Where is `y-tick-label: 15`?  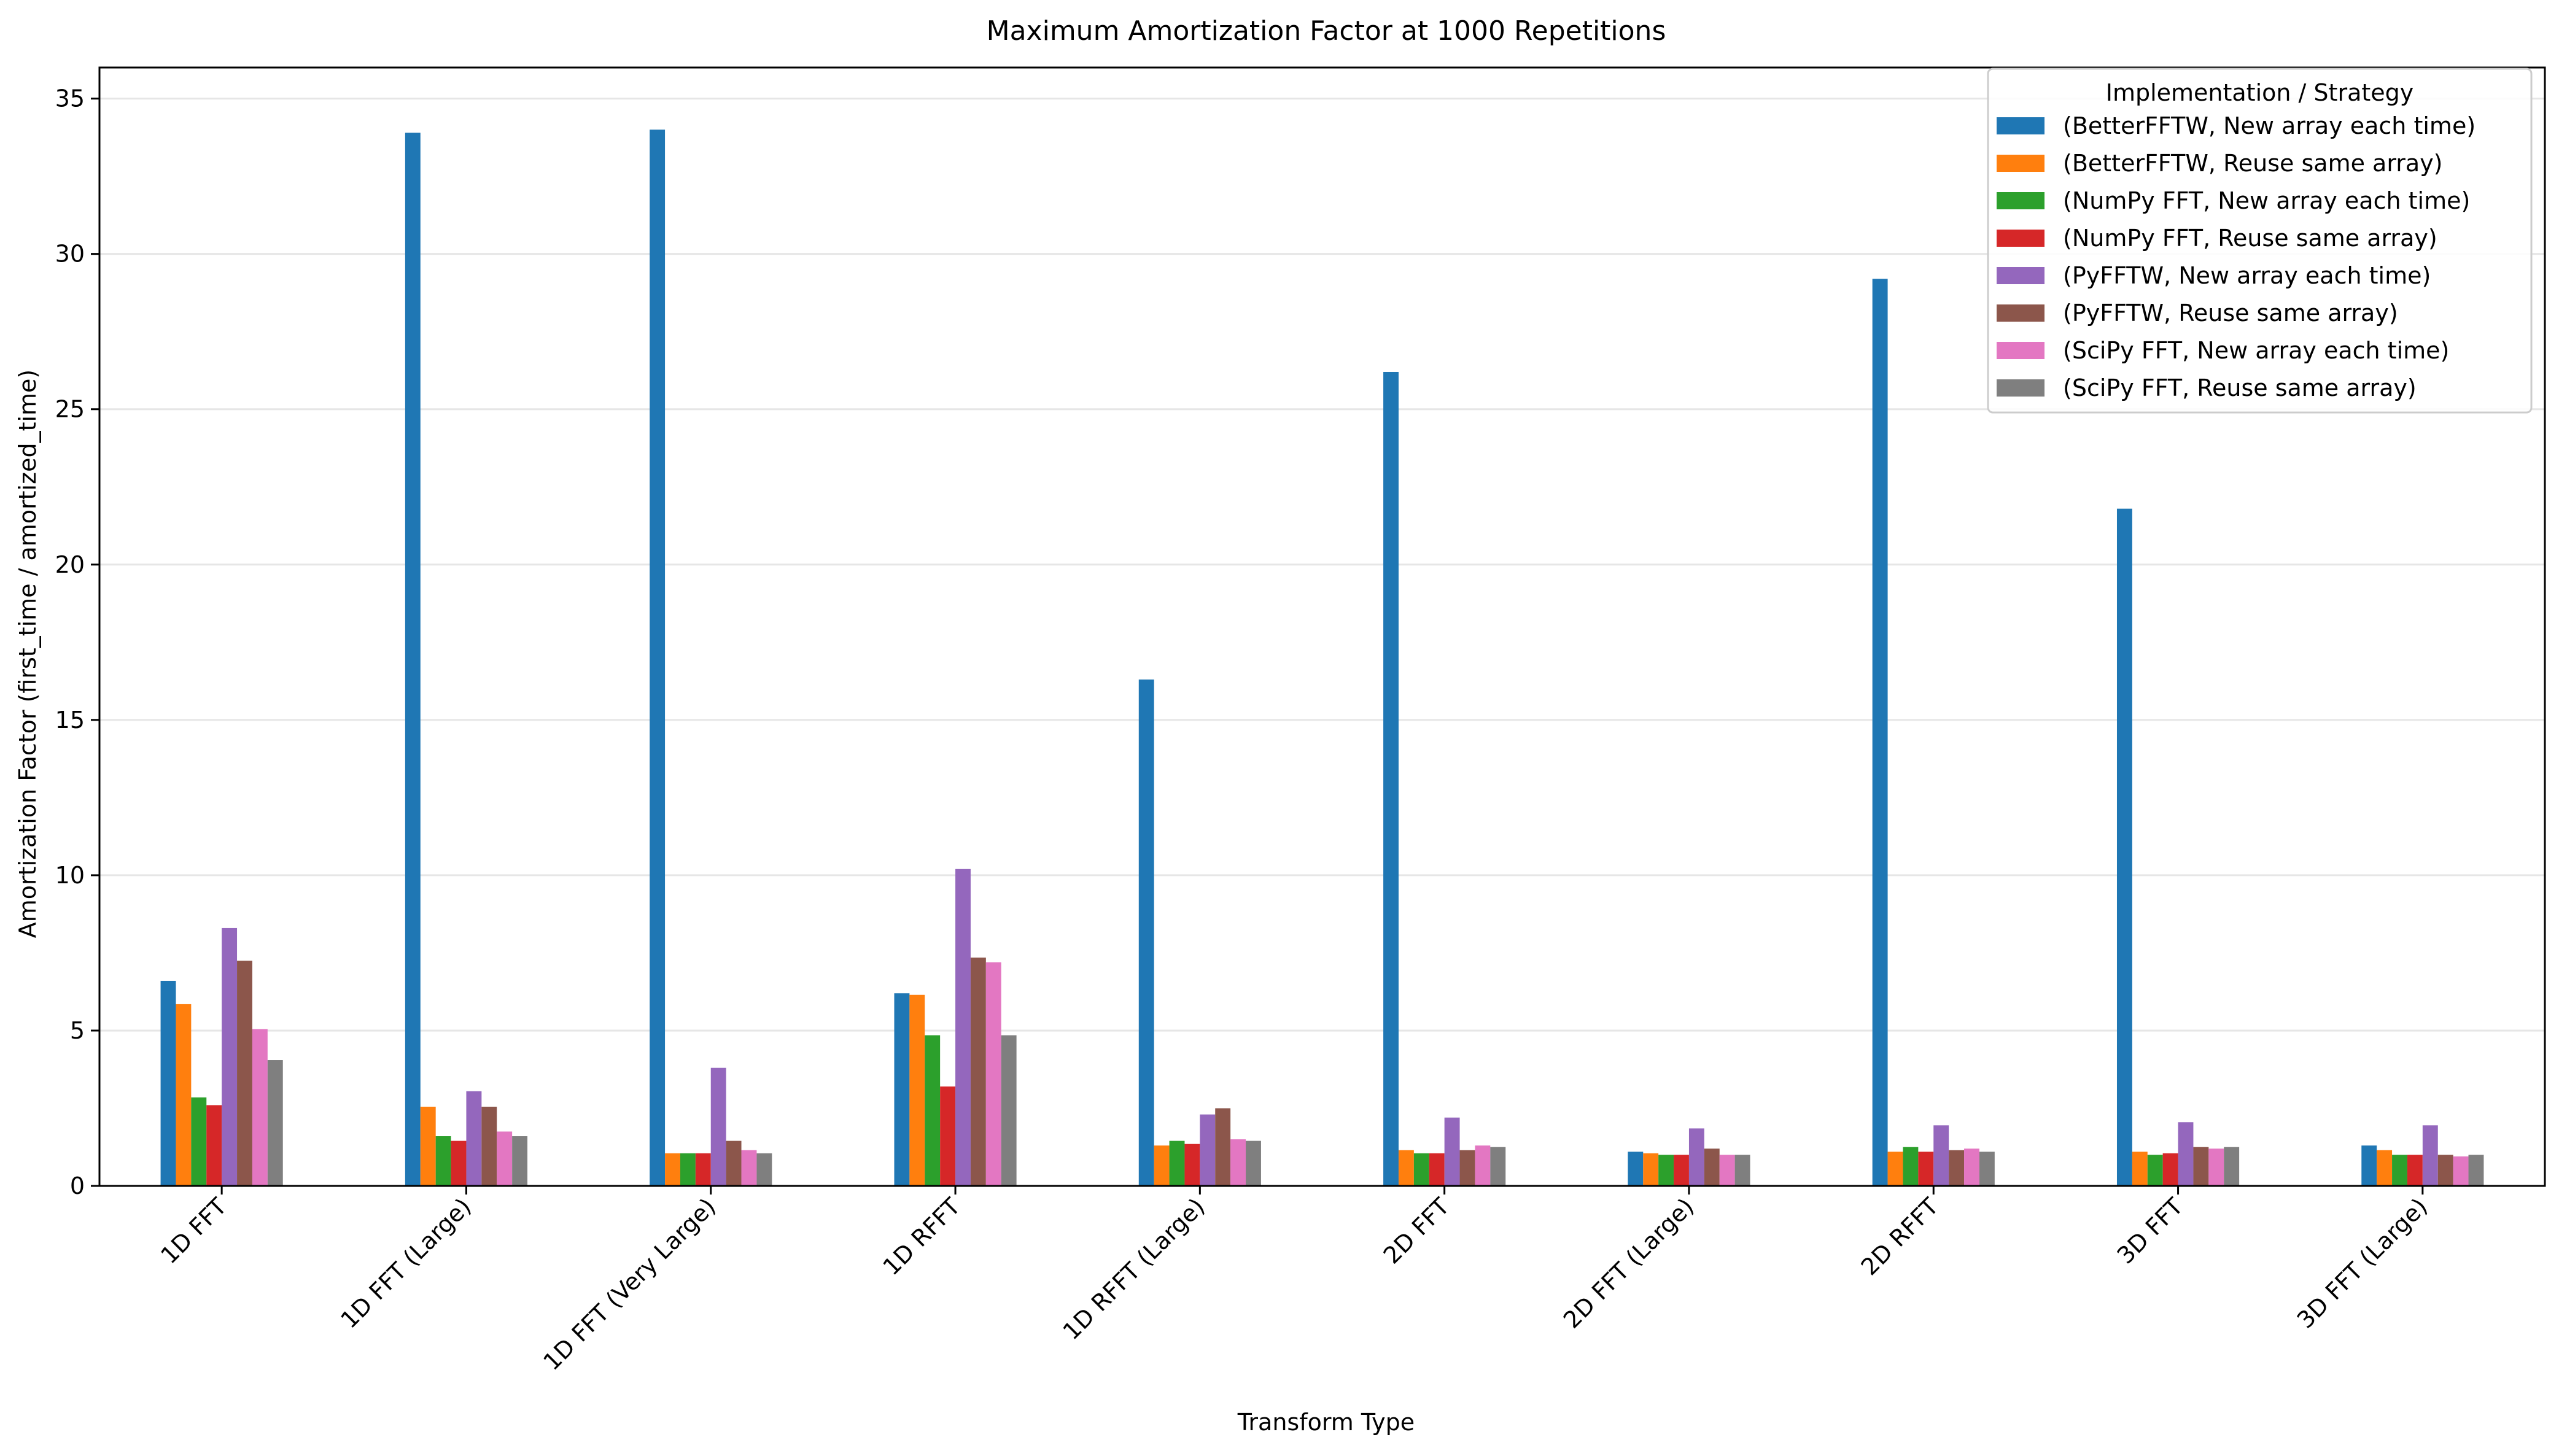 y-tick-label: 15 is located at coordinates (70, 720).